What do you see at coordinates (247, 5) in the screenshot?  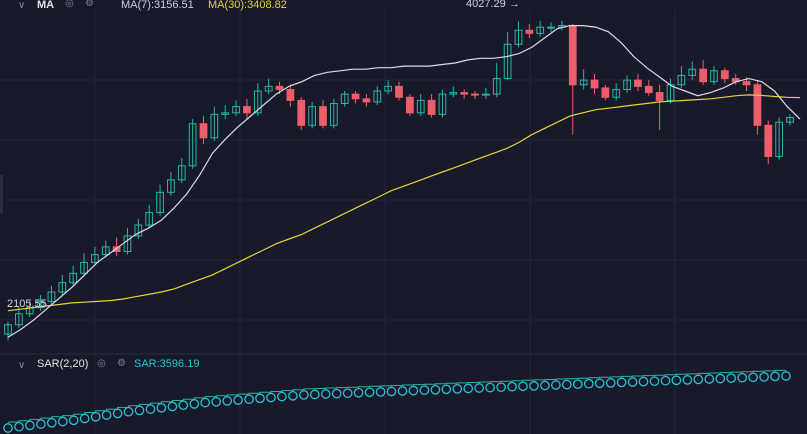 I see `ma30-value-label: MA(30):3408.82` at bounding box center [247, 5].